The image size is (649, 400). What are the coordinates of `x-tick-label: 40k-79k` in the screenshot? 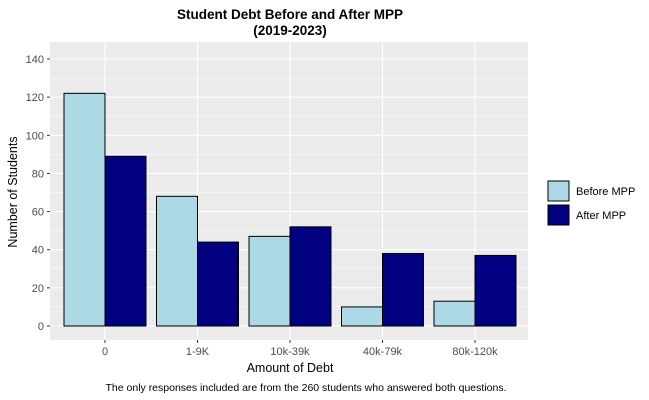 It's located at (383, 352).